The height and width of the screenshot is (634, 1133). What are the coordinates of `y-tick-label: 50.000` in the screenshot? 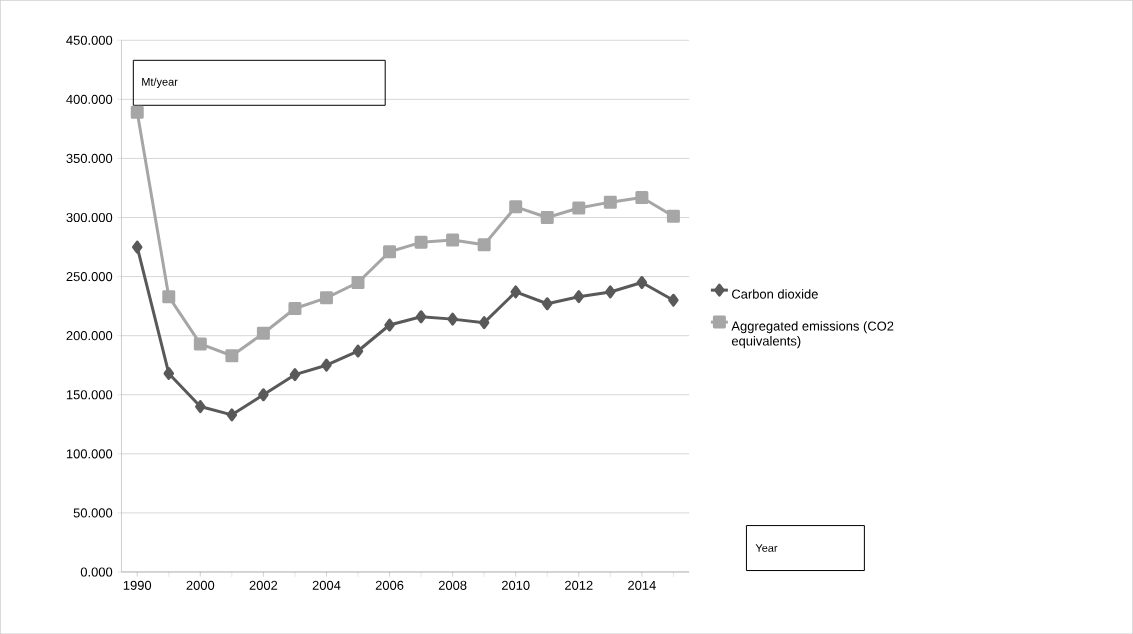 It's located at (93, 513).